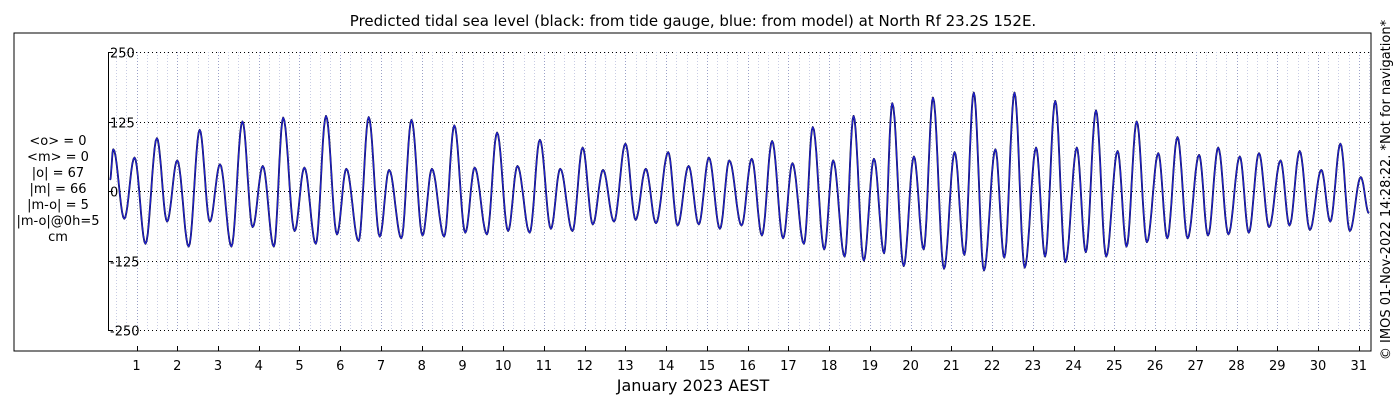 Image resolution: width=1400 pixels, height=404 pixels. What do you see at coordinates (584, 366) in the screenshot?
I see `x-tick-label: 12` at bounding box center [584, 366].